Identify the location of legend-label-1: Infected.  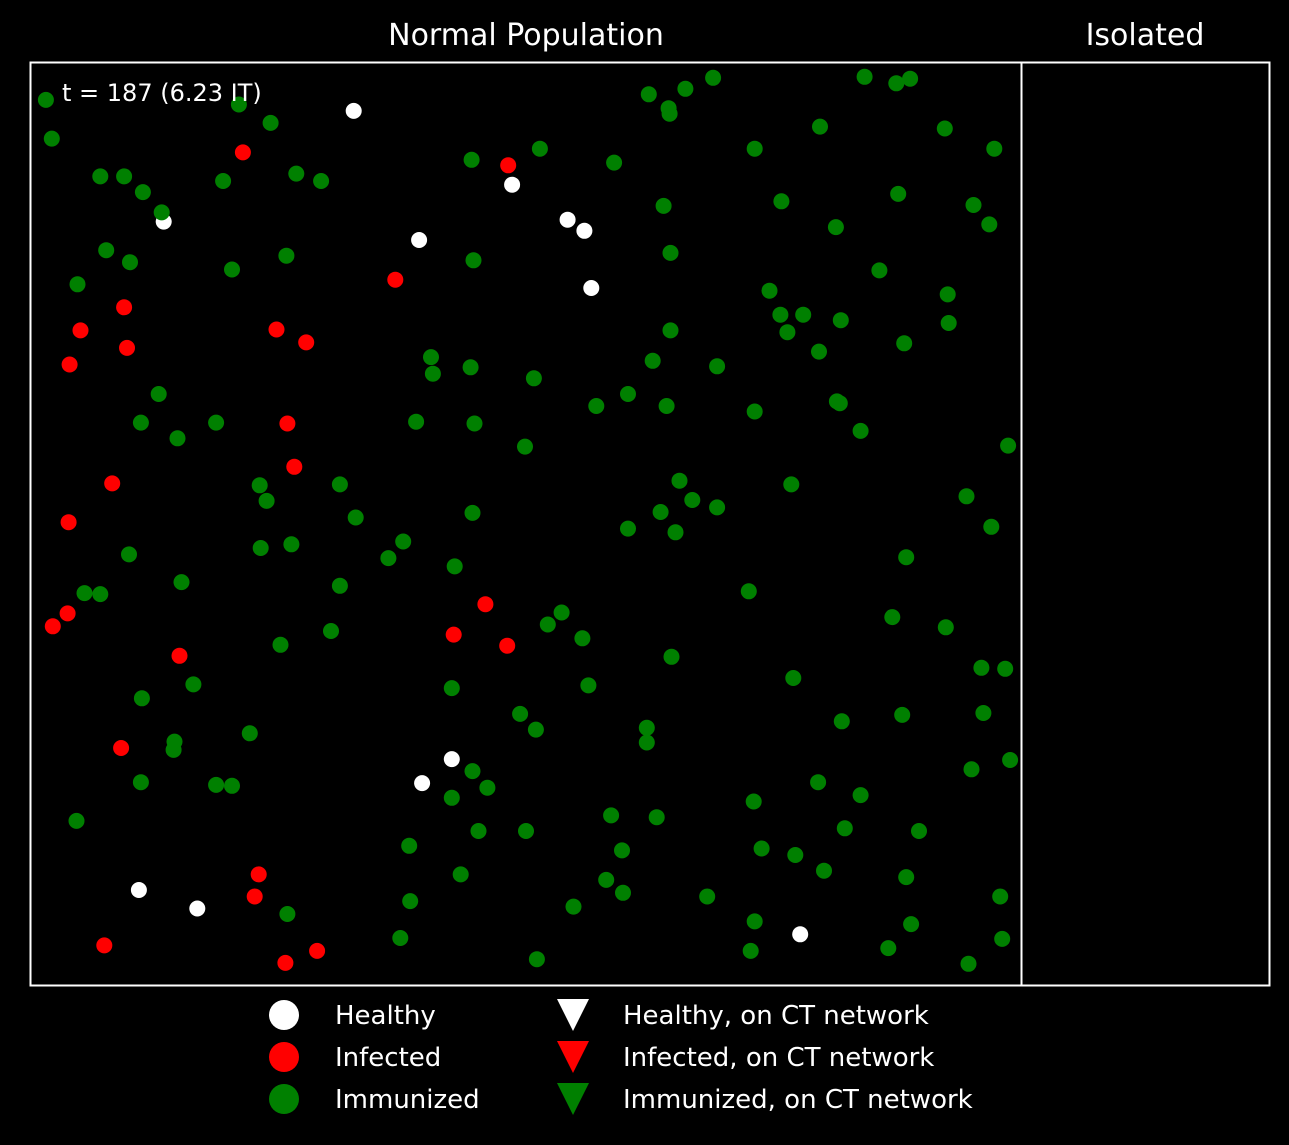
(388, 1058).